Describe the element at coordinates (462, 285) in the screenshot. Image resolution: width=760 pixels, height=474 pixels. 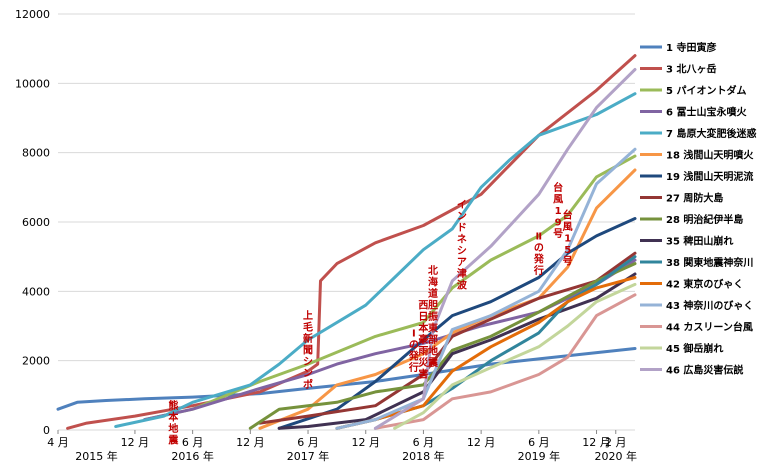
I see `annotation-char: 波` at that location.